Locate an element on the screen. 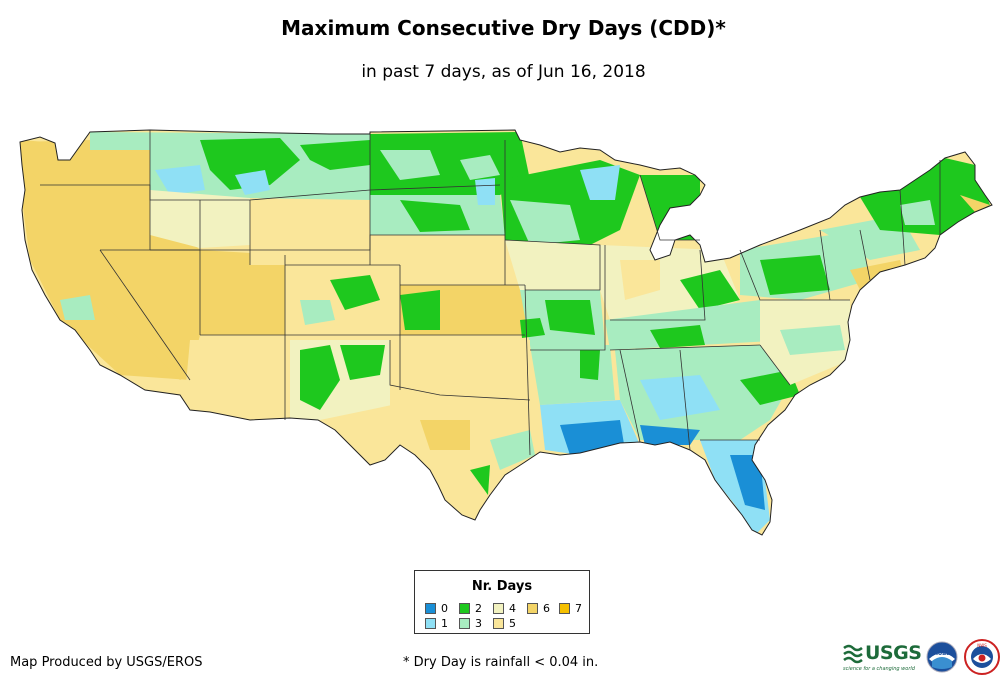 Image resolution: width=1007 pixels, height=691 pixels. noaa-logo-icon: noaa is located at coordinates (942, 657).